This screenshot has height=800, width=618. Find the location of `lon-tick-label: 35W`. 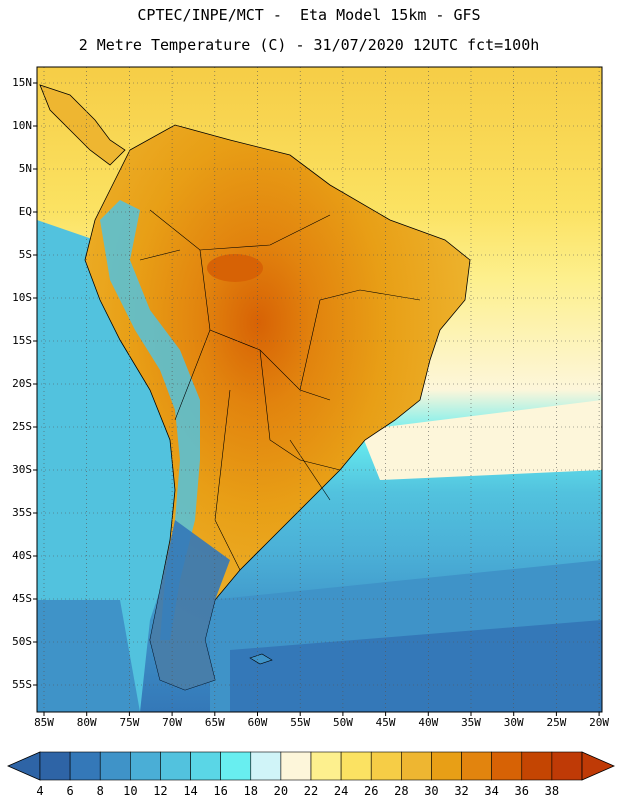

lon-tick-label: 35W is located at coordinates (471, 722).